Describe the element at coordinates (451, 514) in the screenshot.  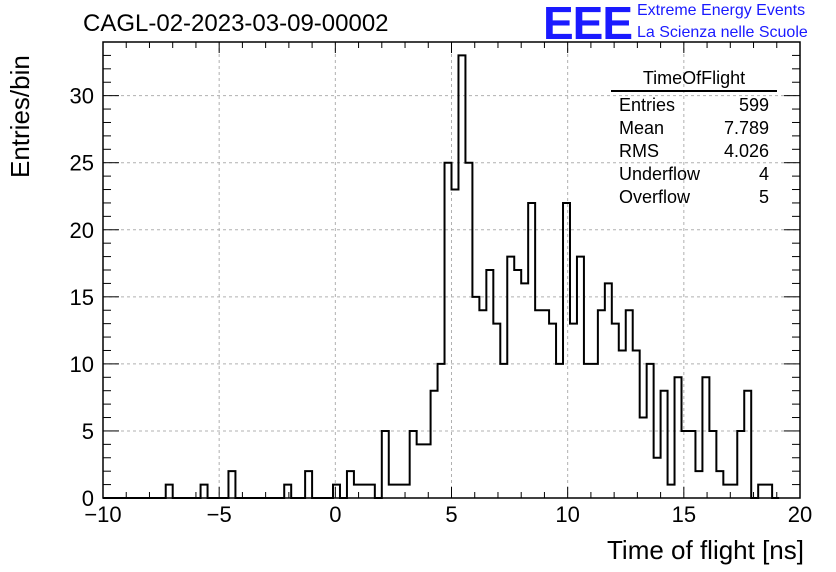
I see `x-tick-label: 5` at that location.